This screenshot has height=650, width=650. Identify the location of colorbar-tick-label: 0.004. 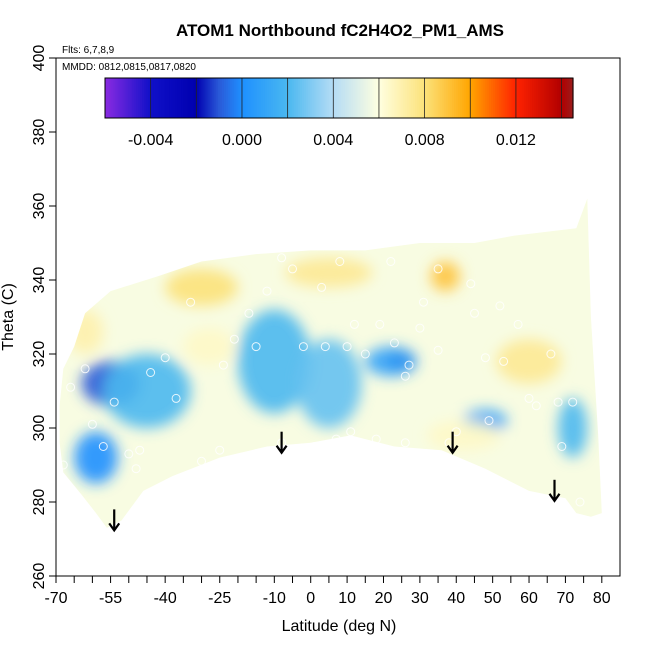
(333, 140).